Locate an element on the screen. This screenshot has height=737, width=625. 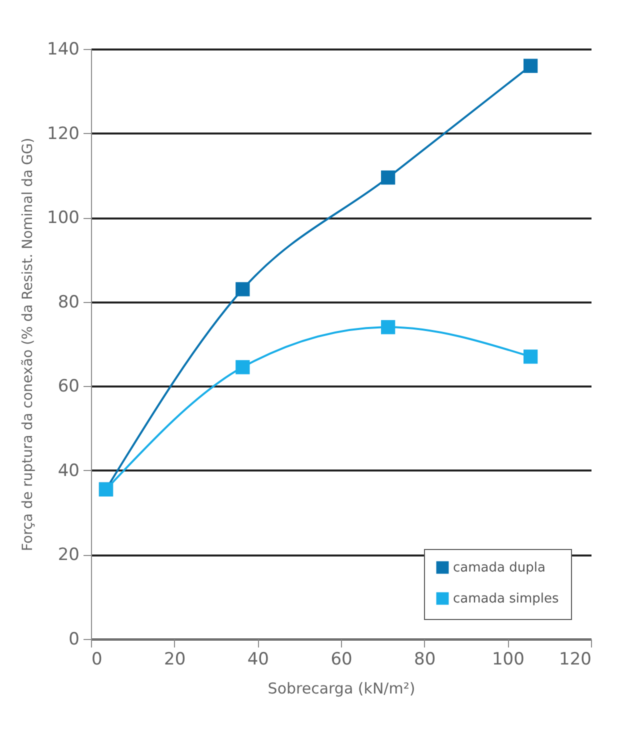
y-tick-label: 120 is located at coordinates (63, 134).